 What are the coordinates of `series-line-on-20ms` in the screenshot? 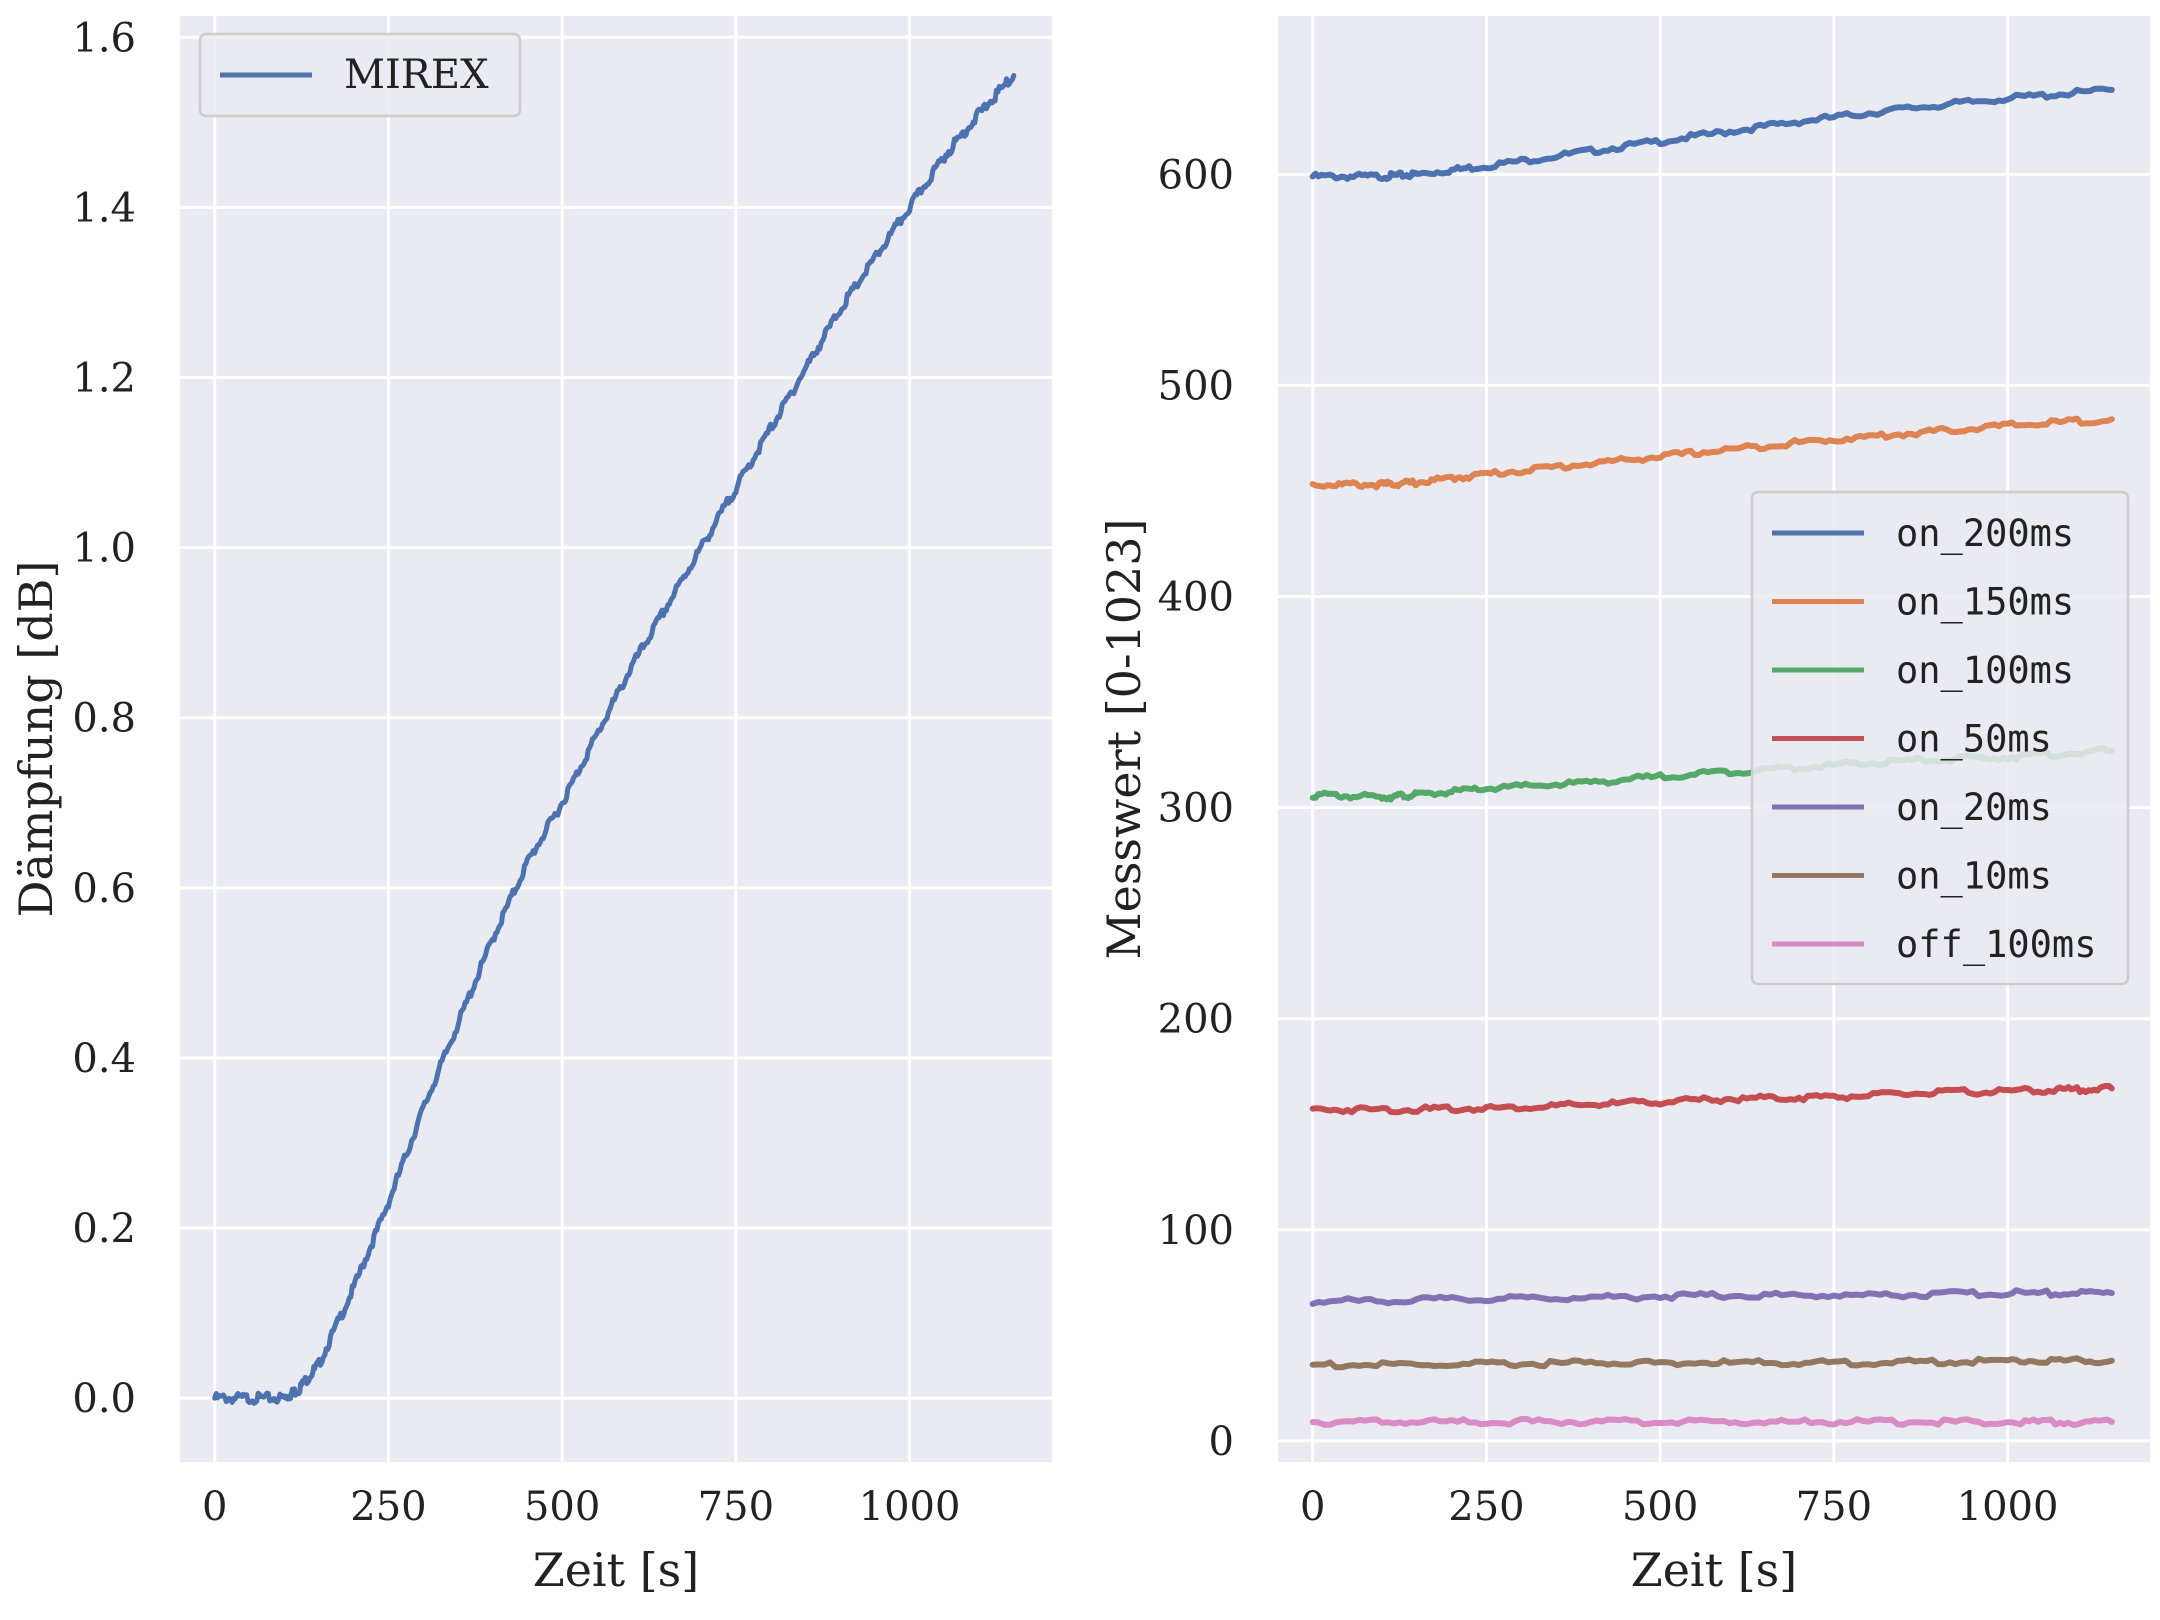 It's located at (1712, 1297).